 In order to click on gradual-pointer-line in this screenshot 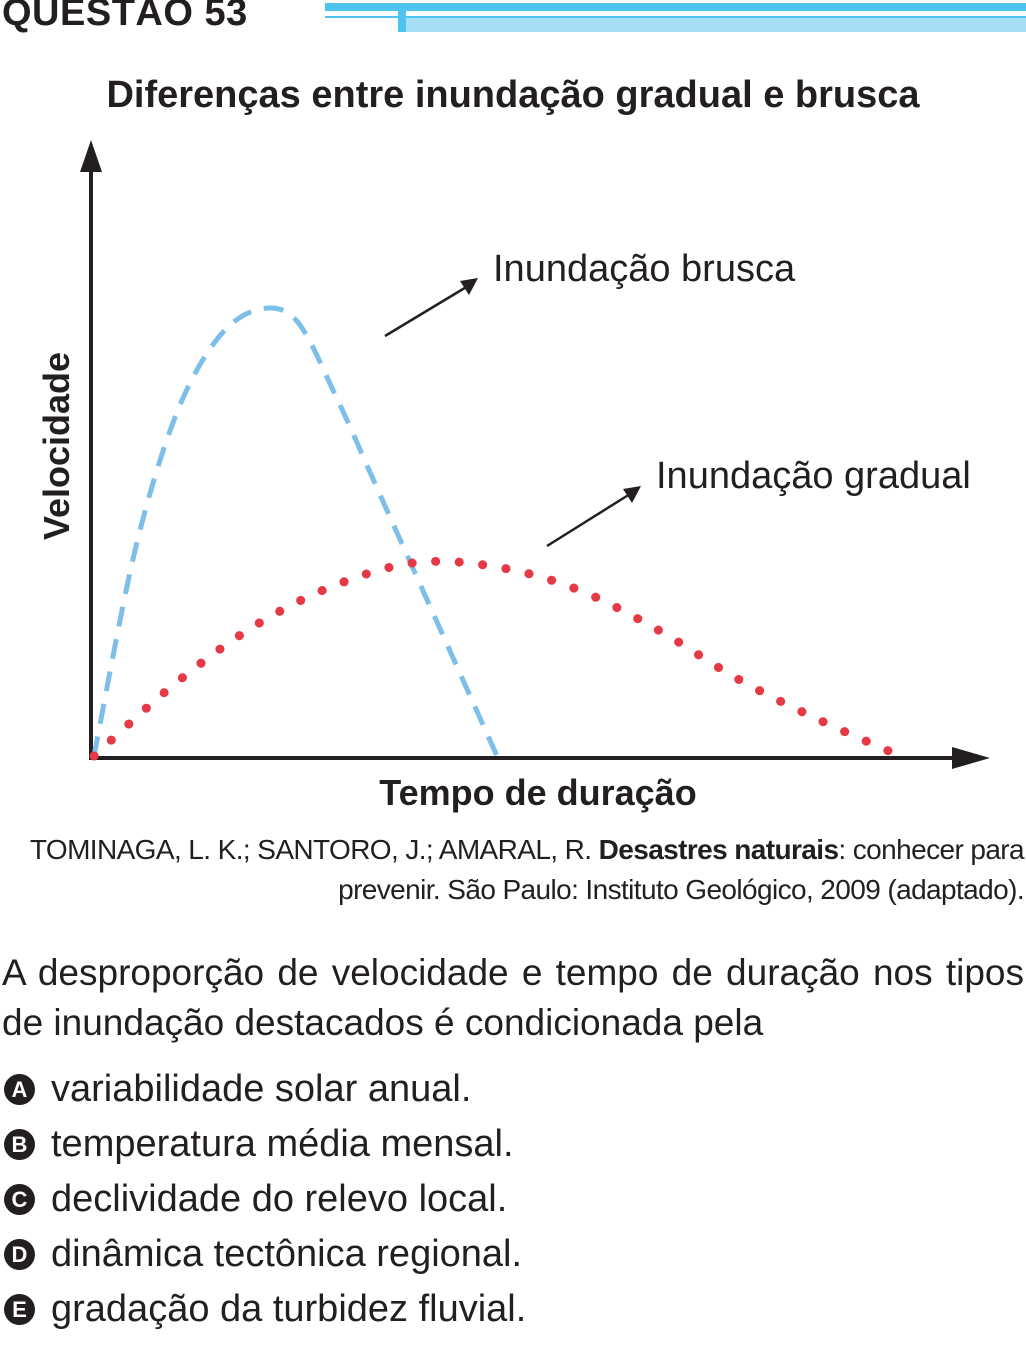, I will do `click(588, 520)`.